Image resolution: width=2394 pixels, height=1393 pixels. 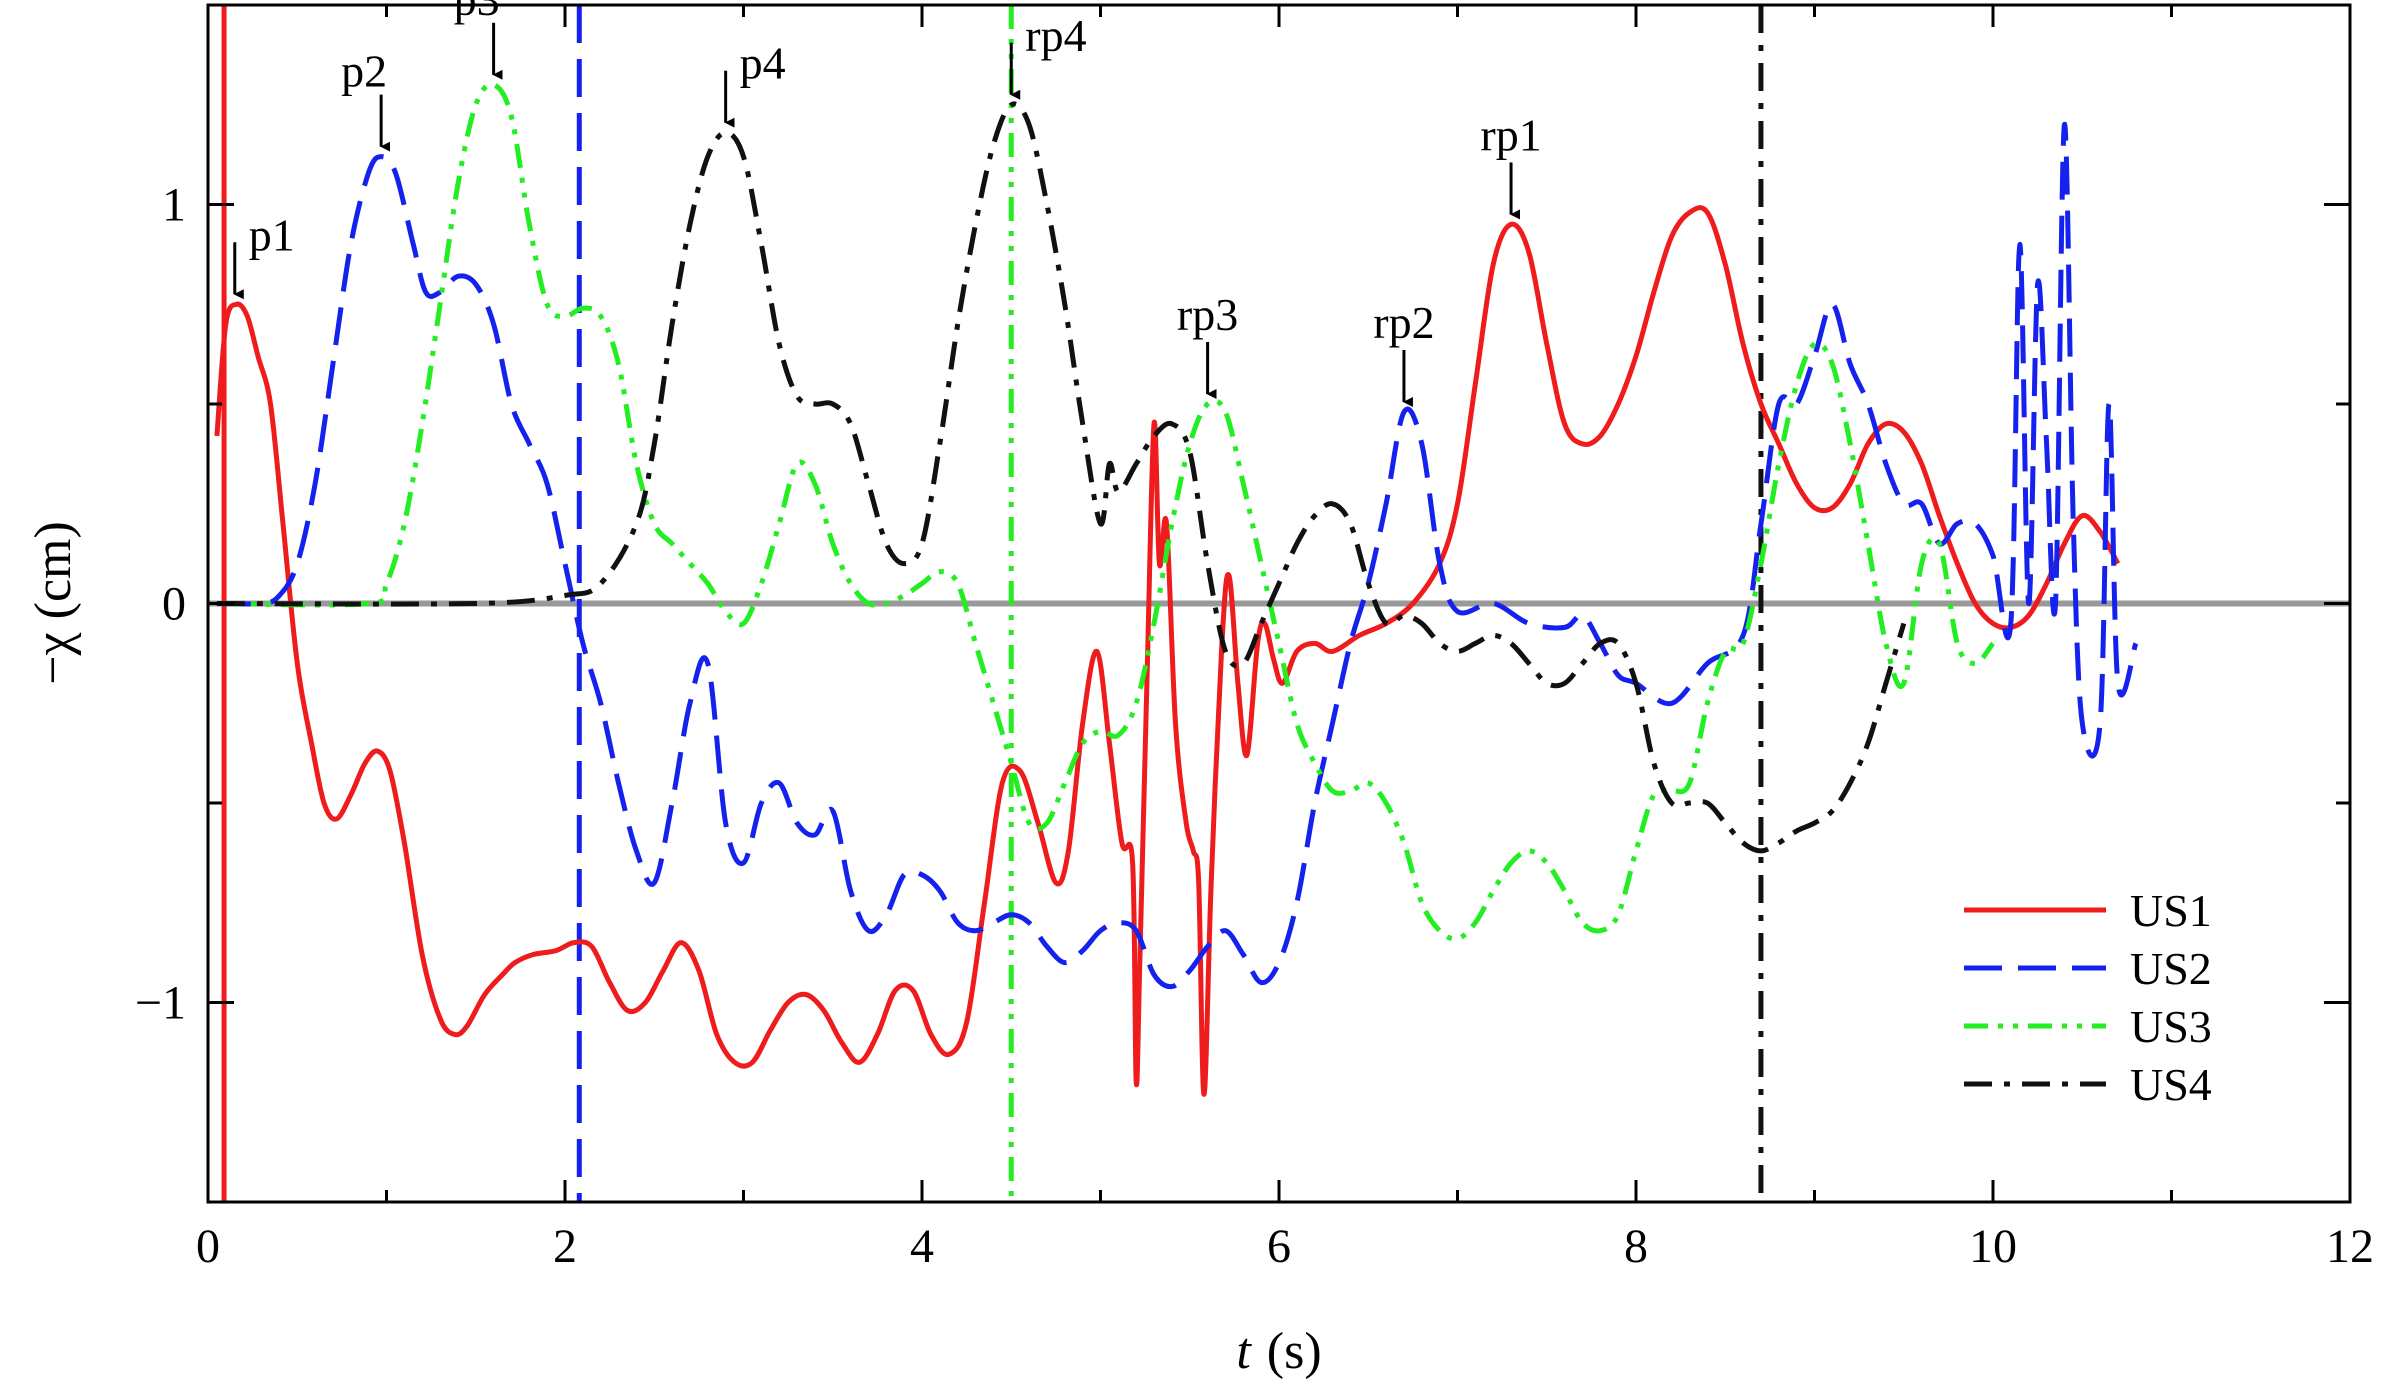 What do you see at coordinates (565, 1246) in the screenshot?
I see `x-tick-label: 2` at bounding box center [565, 1246].